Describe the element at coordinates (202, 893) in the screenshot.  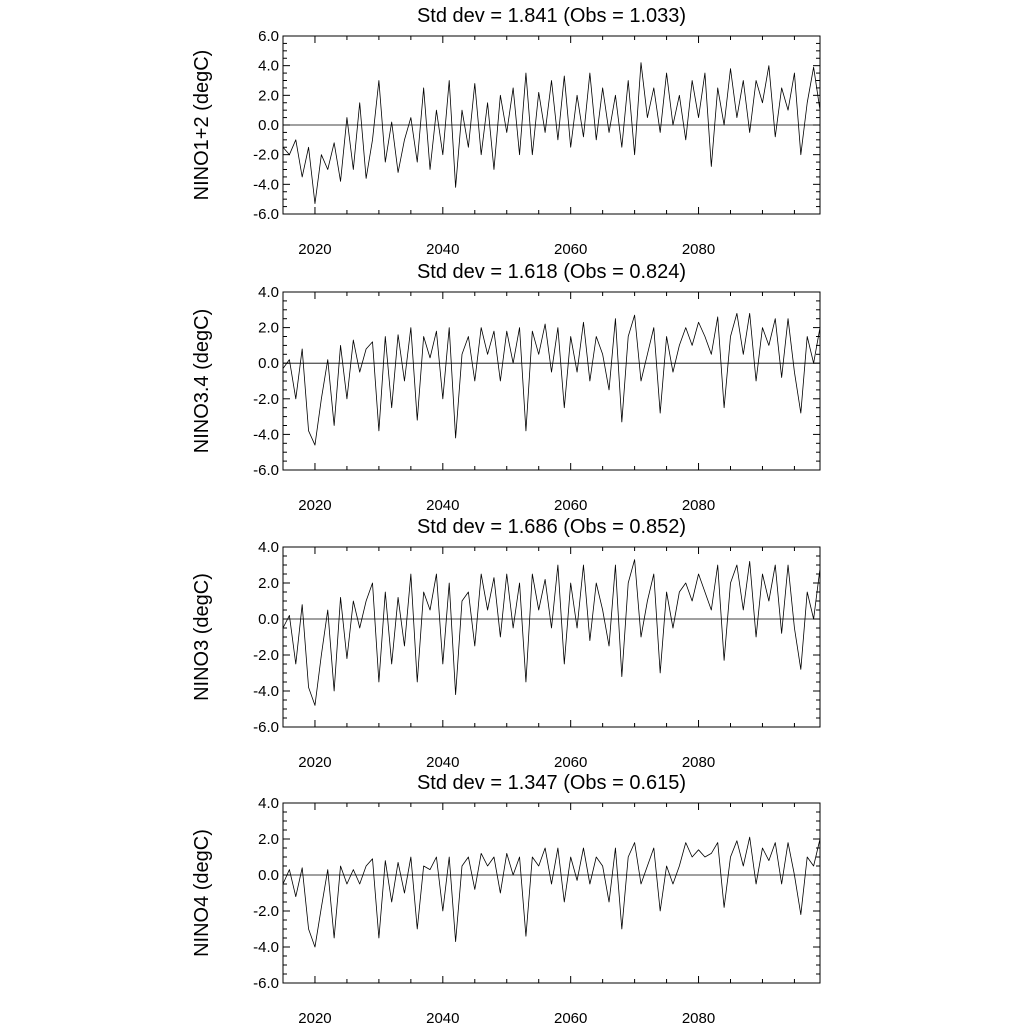
I see `y-axis-label: NINO4 (degC)` at that location.